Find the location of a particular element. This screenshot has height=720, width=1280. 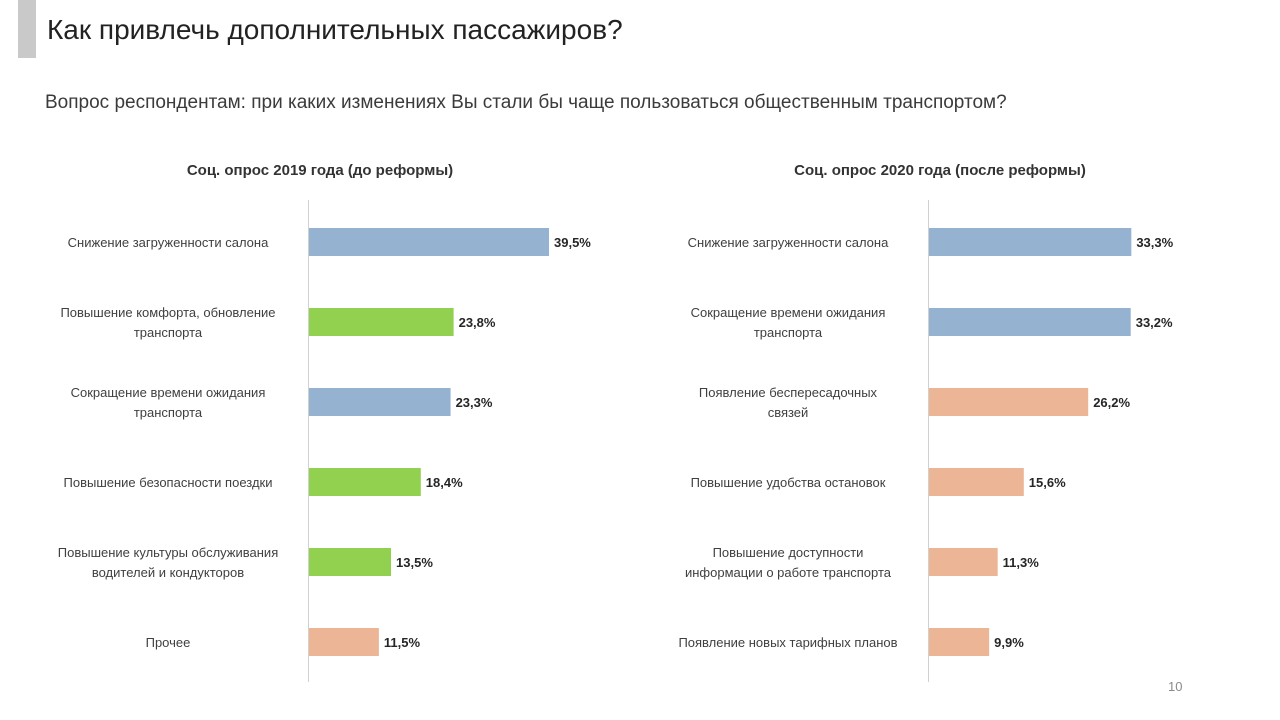

value-label: 9,9% is located at coordinates (1009, 642).